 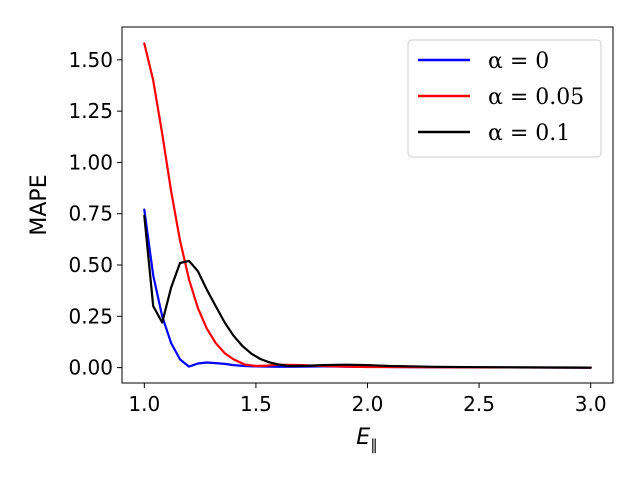 I want to click on y-tick-label: 0.50, so click(x=90, y=265).